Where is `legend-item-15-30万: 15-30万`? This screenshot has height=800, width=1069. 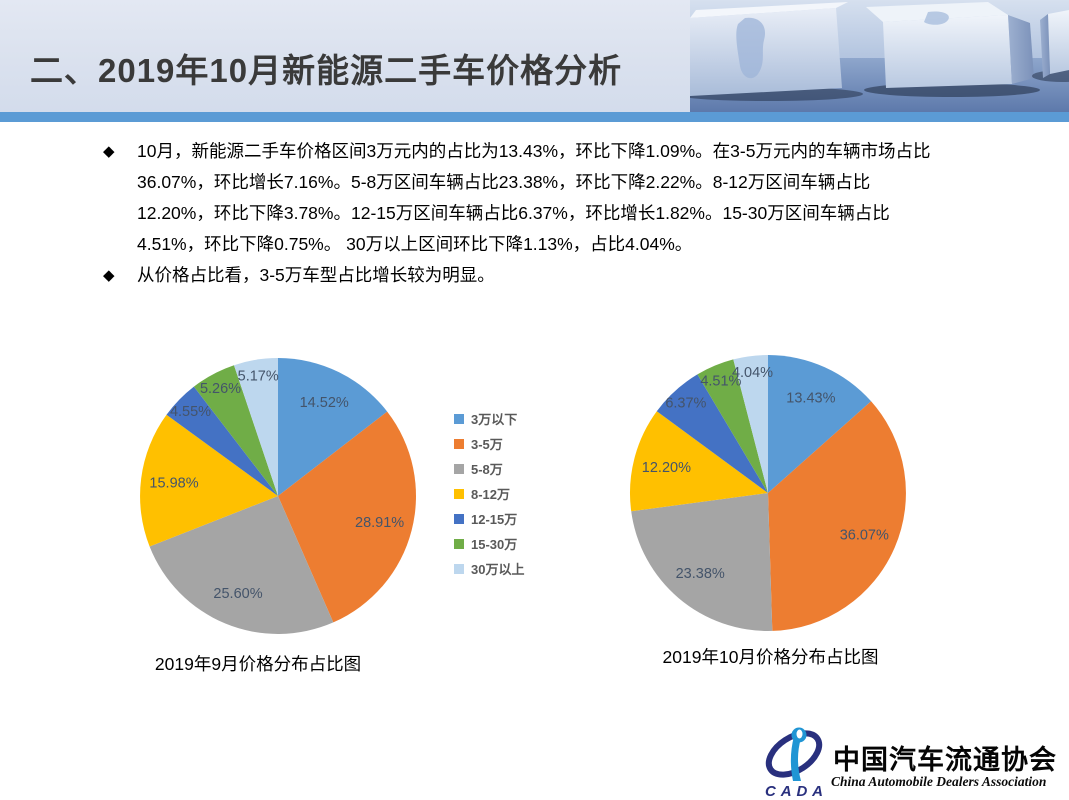
legend-item-15-30万: 15-30万 is located at coordinates (489, 543).